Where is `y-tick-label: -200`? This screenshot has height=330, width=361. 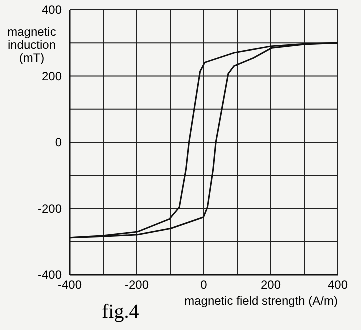
y-tick-label: -200 is located at coordinates (50, 209).